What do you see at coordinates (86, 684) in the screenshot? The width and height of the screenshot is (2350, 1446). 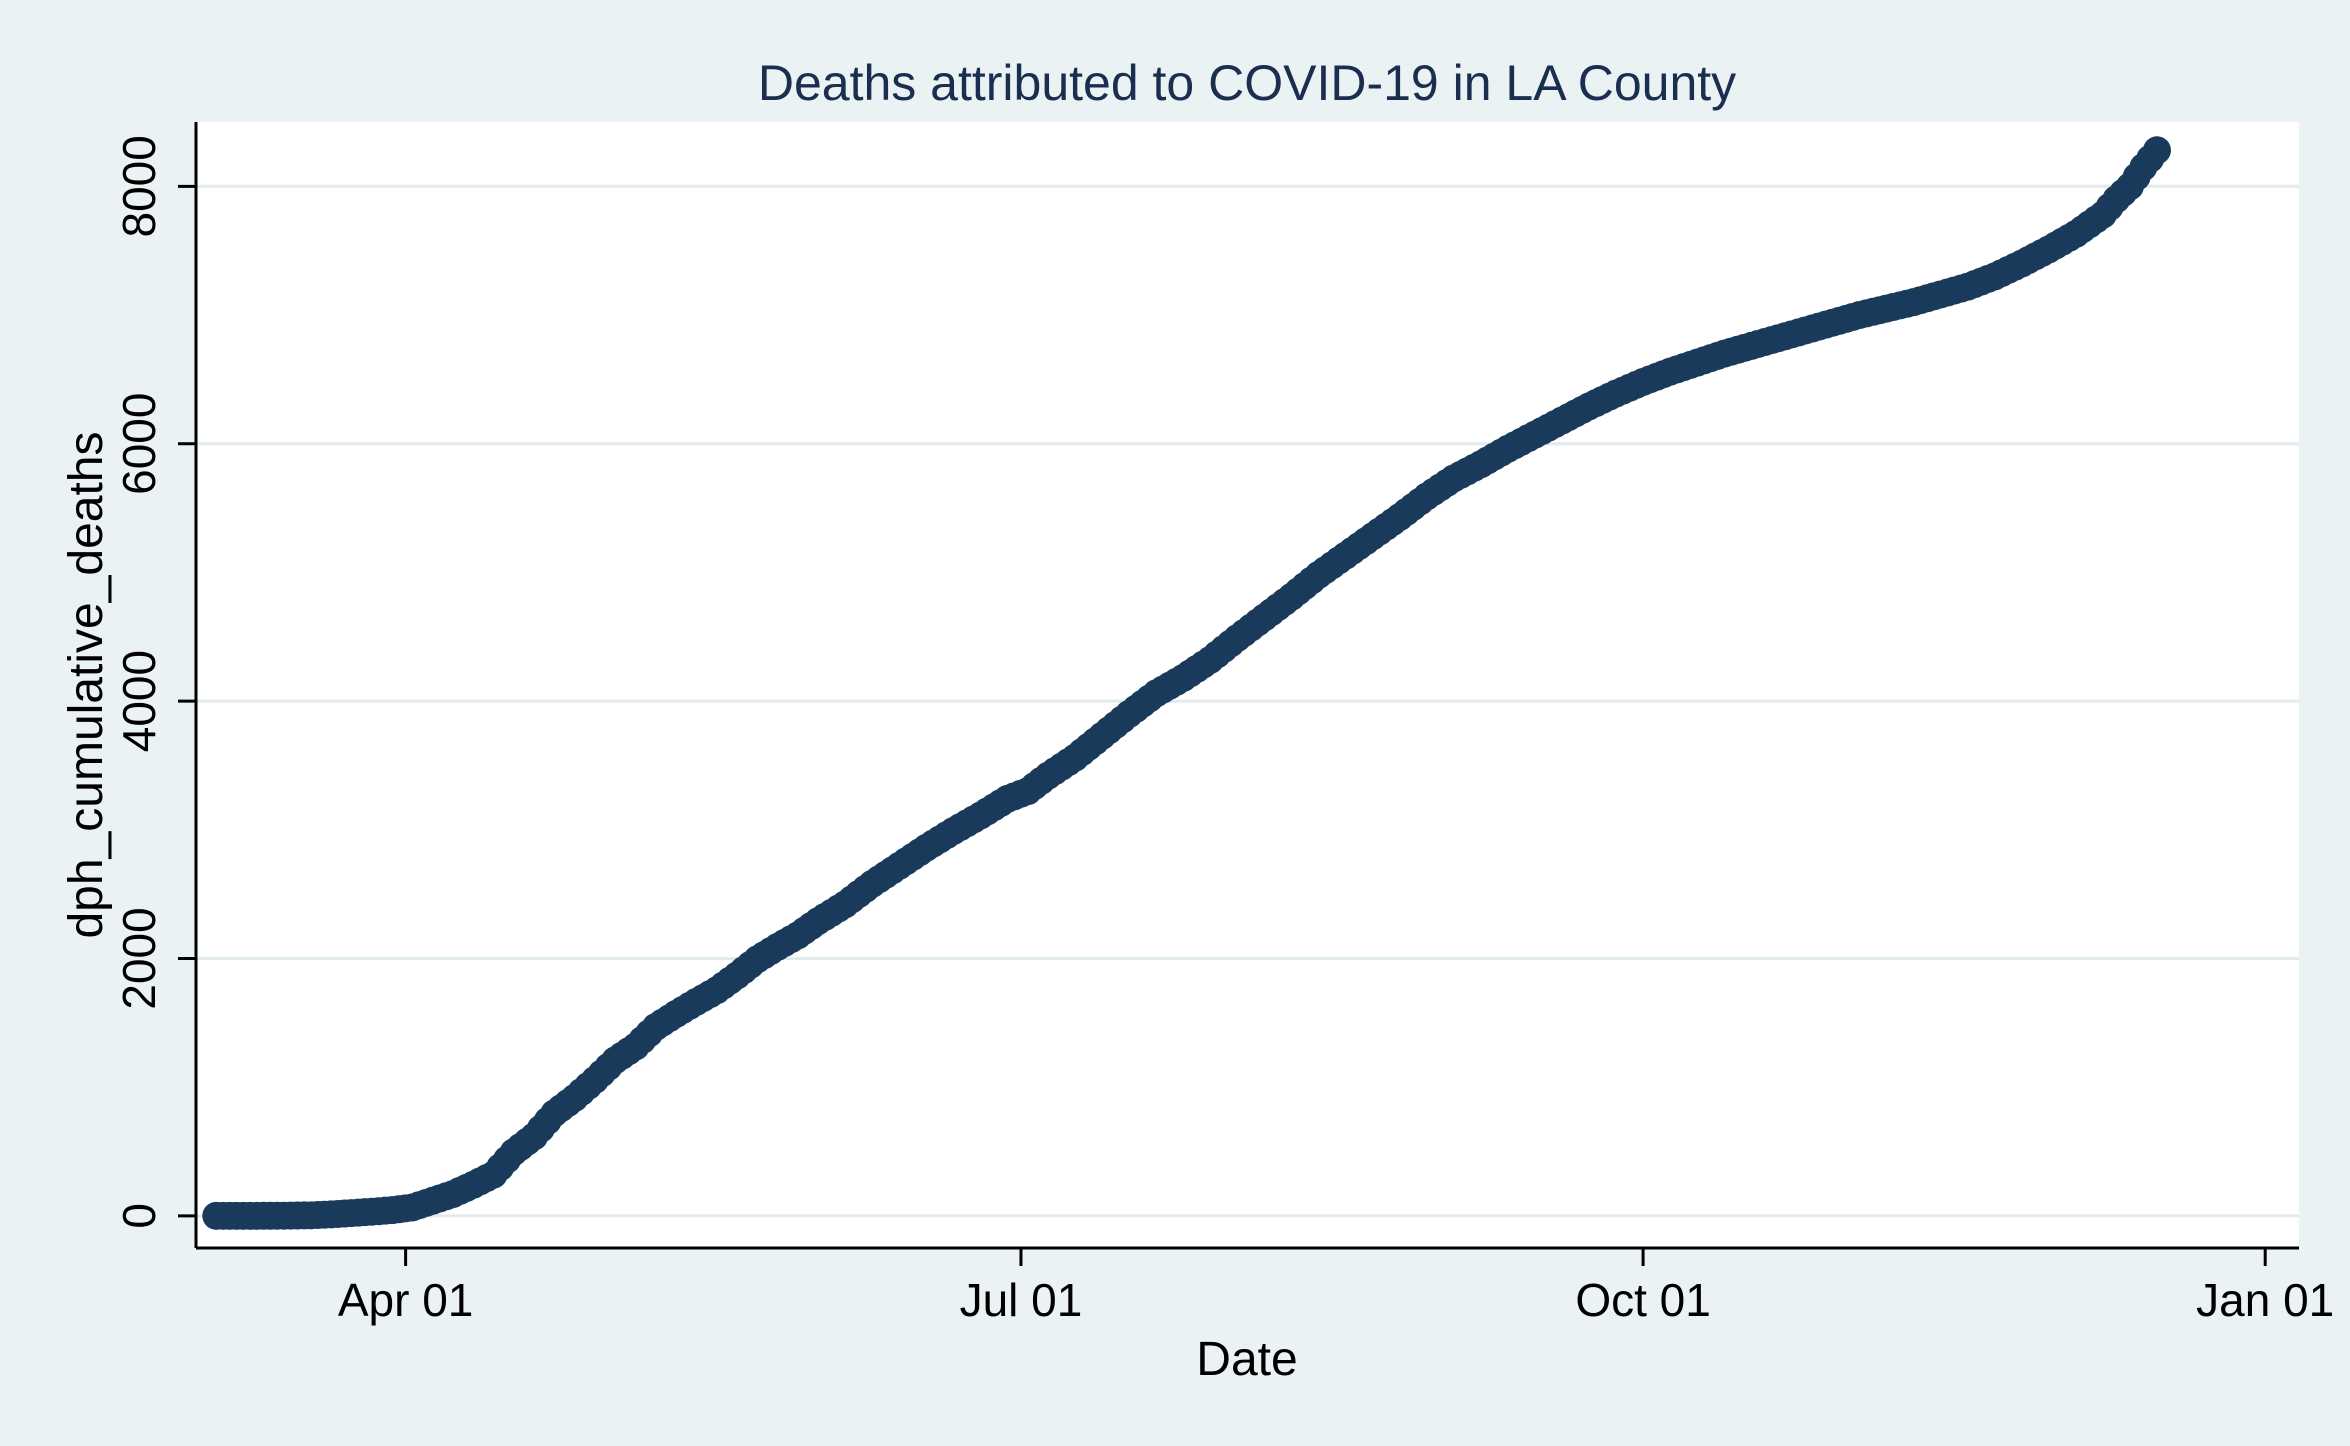 I see `y-axis-label: dph_cumulative_deaths` at bounding box center [86, 684].